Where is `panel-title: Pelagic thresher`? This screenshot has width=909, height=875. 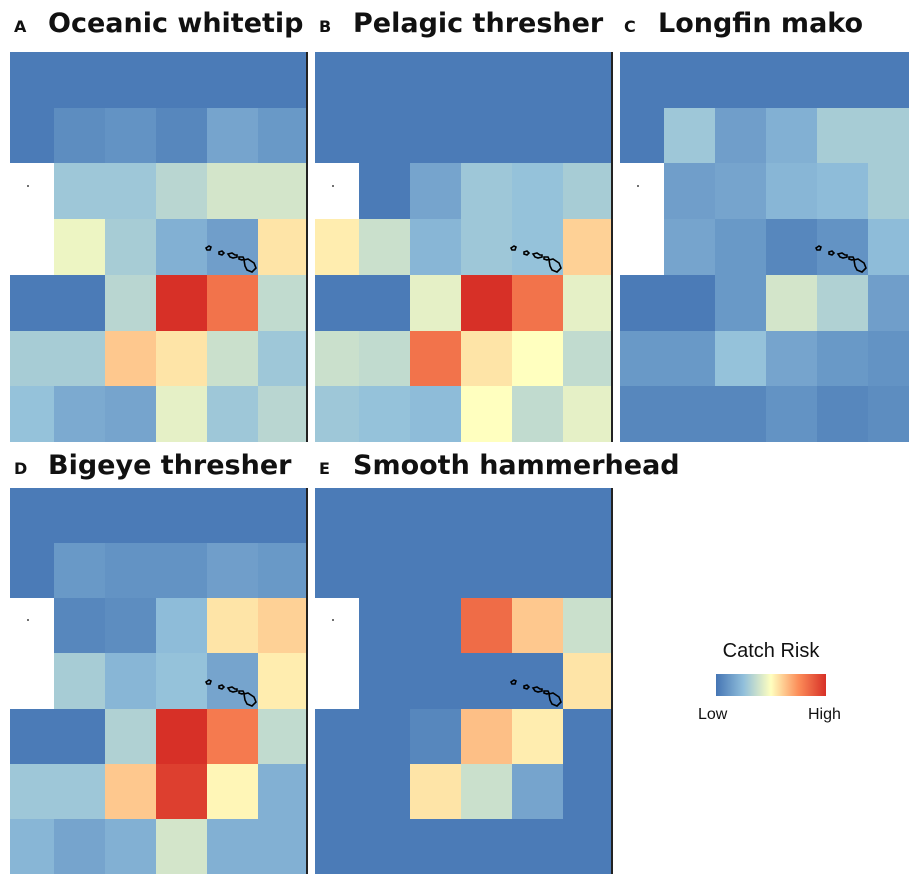
panel-title: Pelagic thresher is located at coordinates (478, 23).